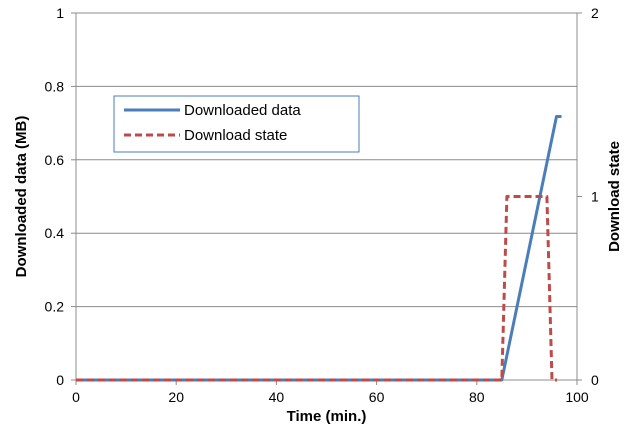 This screenshot has height=433, width=629. Describe the element at coordinates (242, 110) in the screenshot. I see `legend-label: Downloaded data` at that location.